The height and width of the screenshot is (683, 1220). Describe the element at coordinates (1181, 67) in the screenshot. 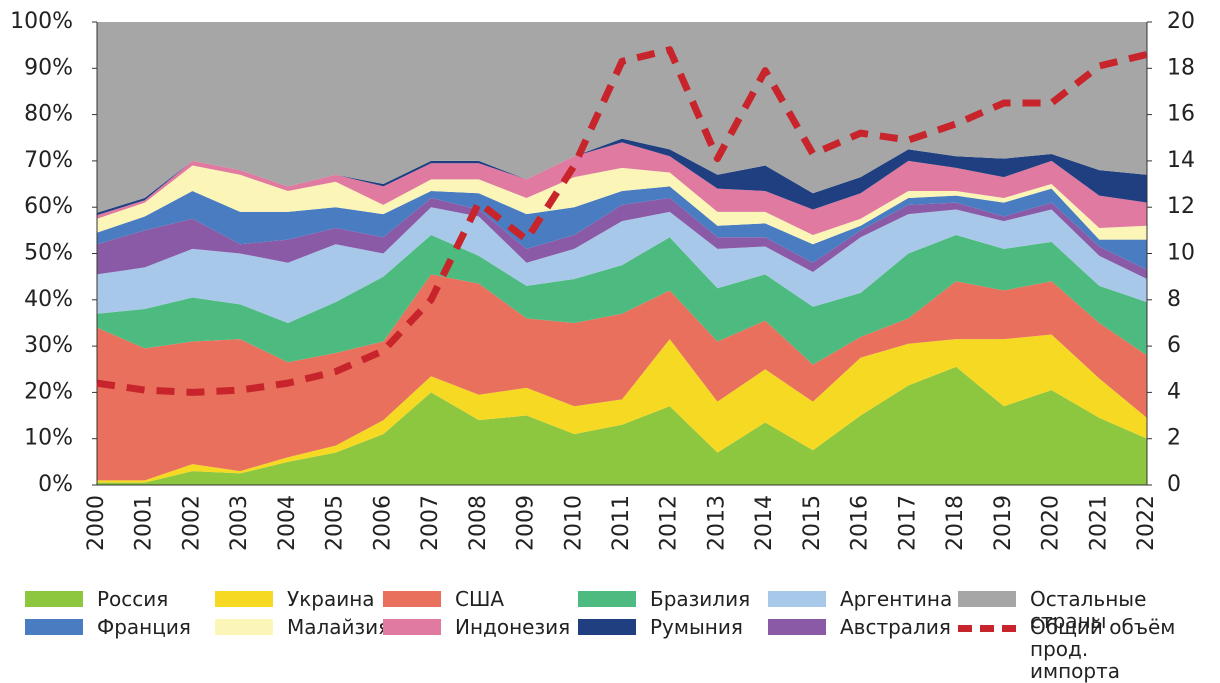

I see `y2-tick-label: 18` at that location.